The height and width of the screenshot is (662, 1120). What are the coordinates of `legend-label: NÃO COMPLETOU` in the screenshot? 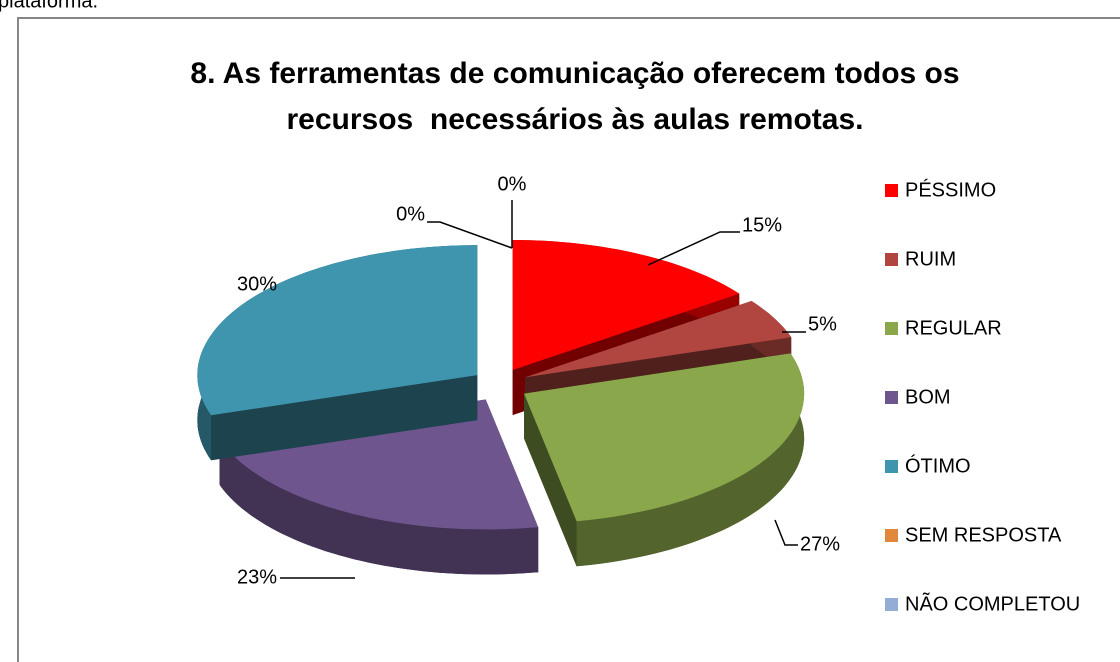 It's located at (992, 603).